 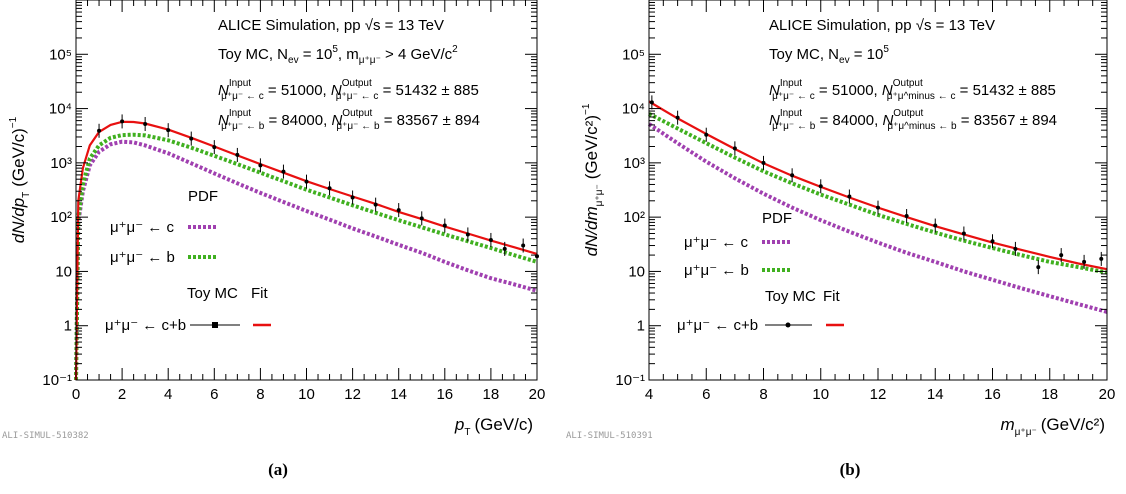 I want to click on legend-cb-label-a: μ⁺μ⁻ ← c+b, so click(x=145, y=325).